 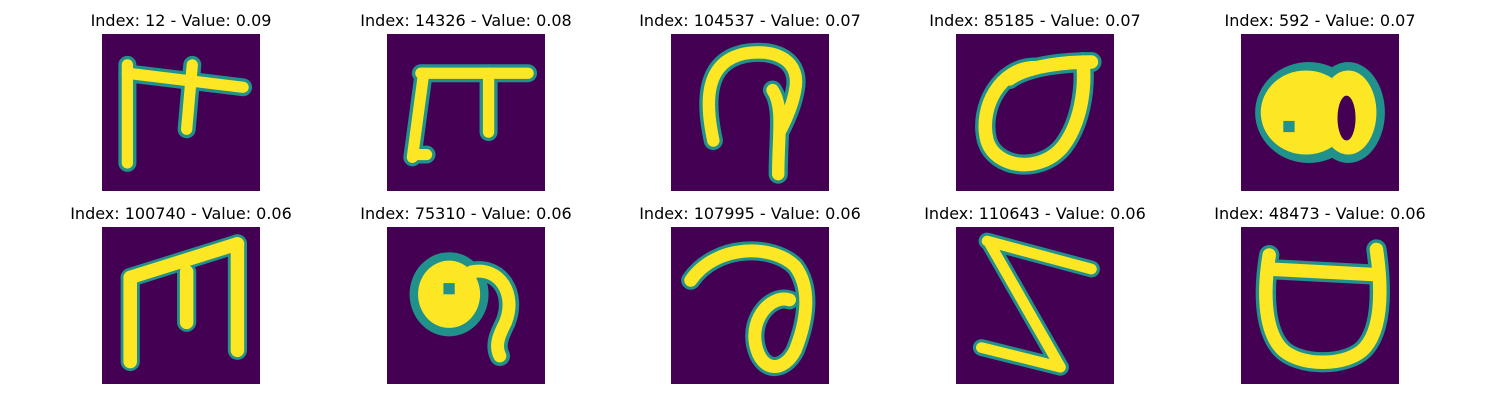 I want to click on panel-title: Index: 12 - Value: 0.09, so click(x=181, y=20).